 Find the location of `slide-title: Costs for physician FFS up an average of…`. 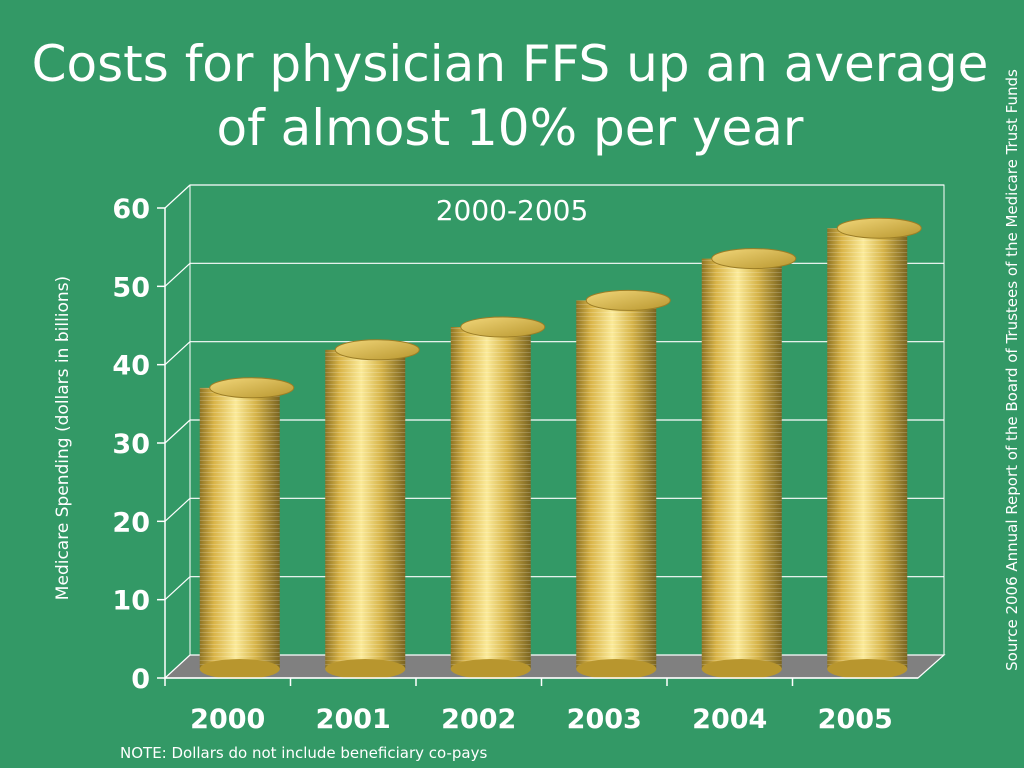

slide-title: Costs for physician FFS up an average of… is located at coordinates (510, 96).